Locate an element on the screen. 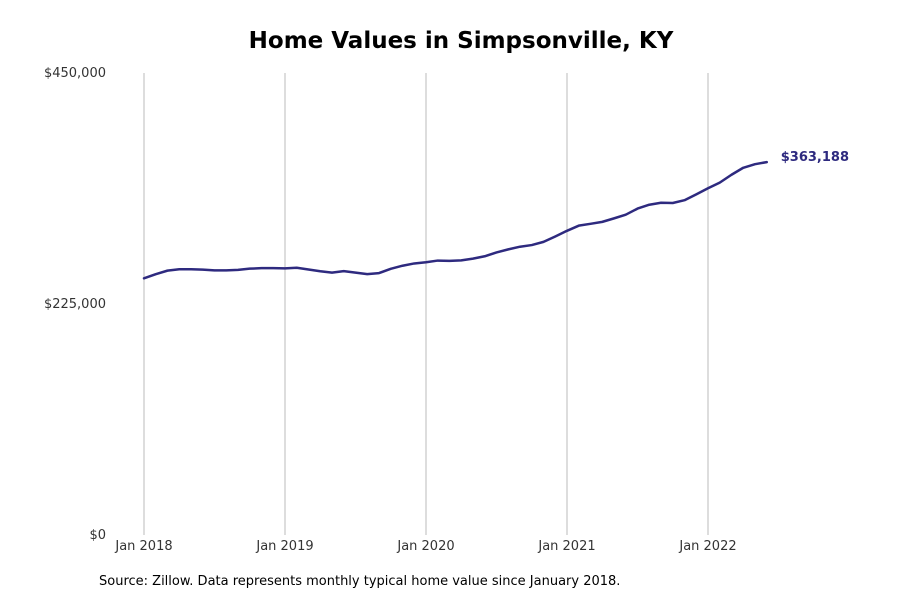 The width and height of the screenshot is (900, 600). y-axis-ticks: $0 $225,000 $450,000 is located at coordinates (75, 304).